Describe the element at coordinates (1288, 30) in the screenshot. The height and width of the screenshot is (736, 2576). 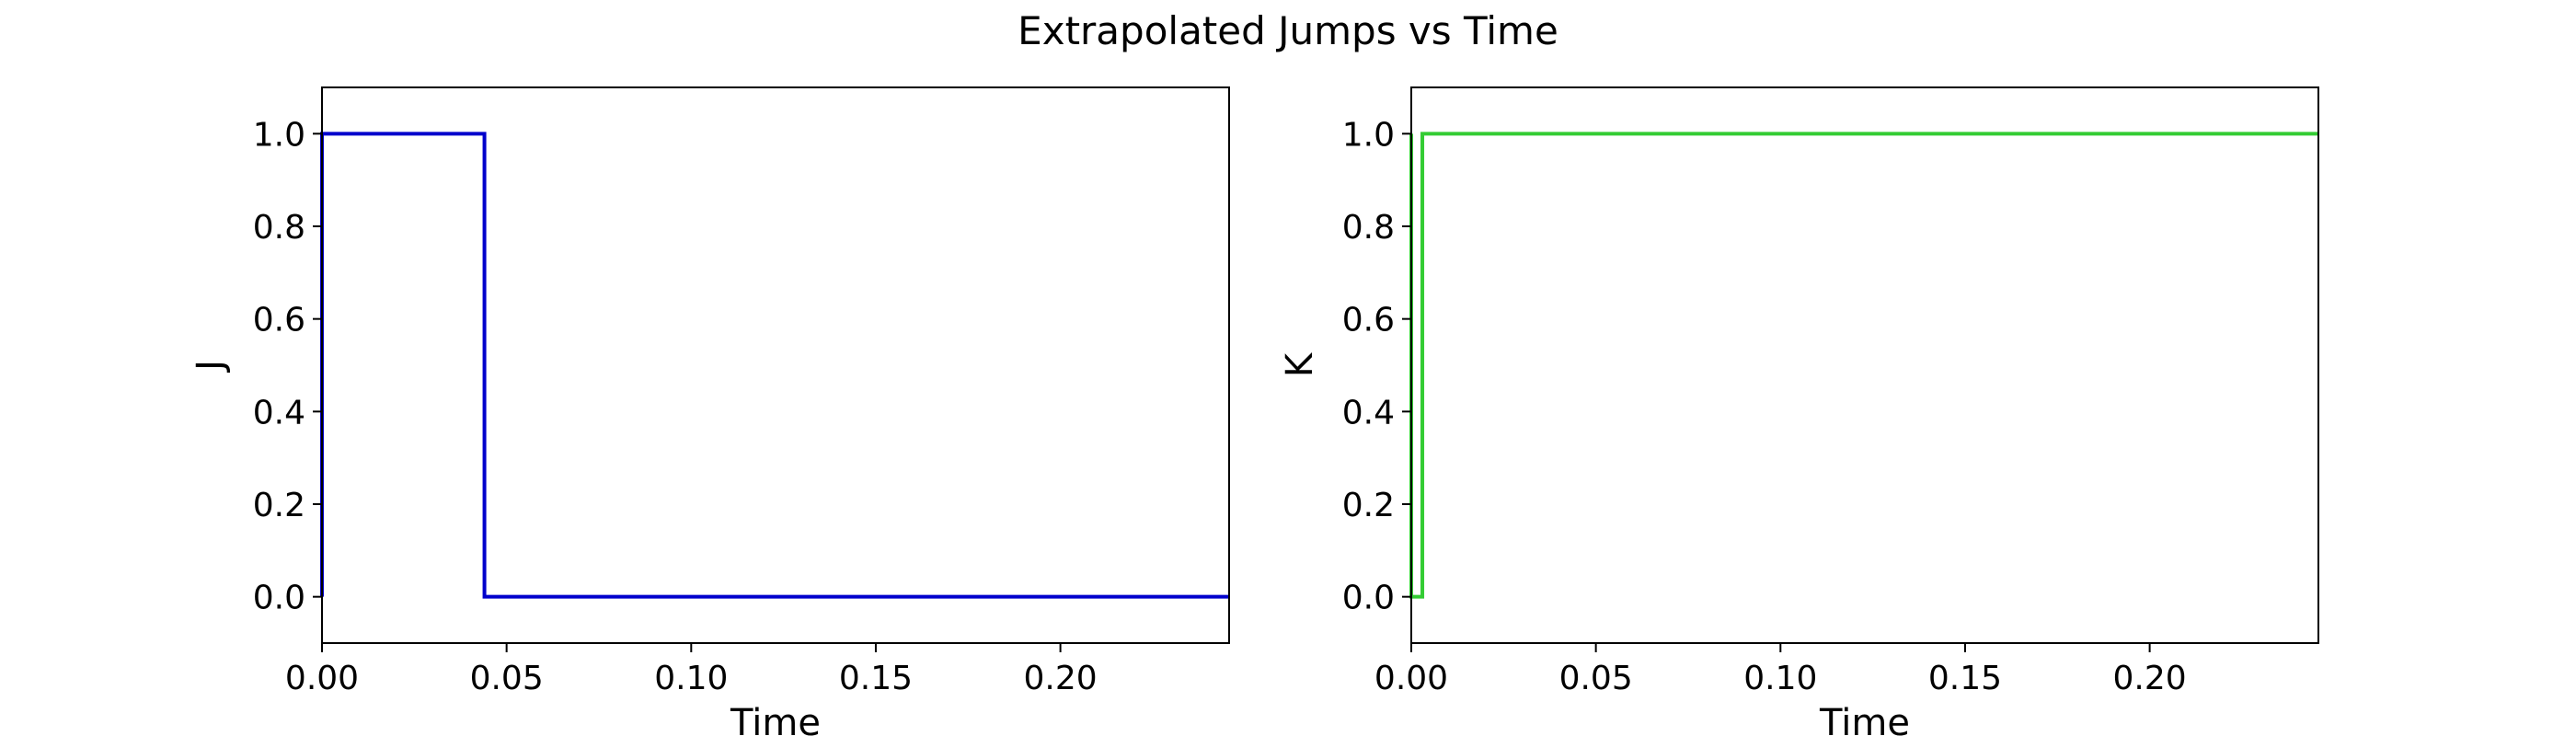
I see `figure-title: Extrapolated Jumps vs Time` at that location.